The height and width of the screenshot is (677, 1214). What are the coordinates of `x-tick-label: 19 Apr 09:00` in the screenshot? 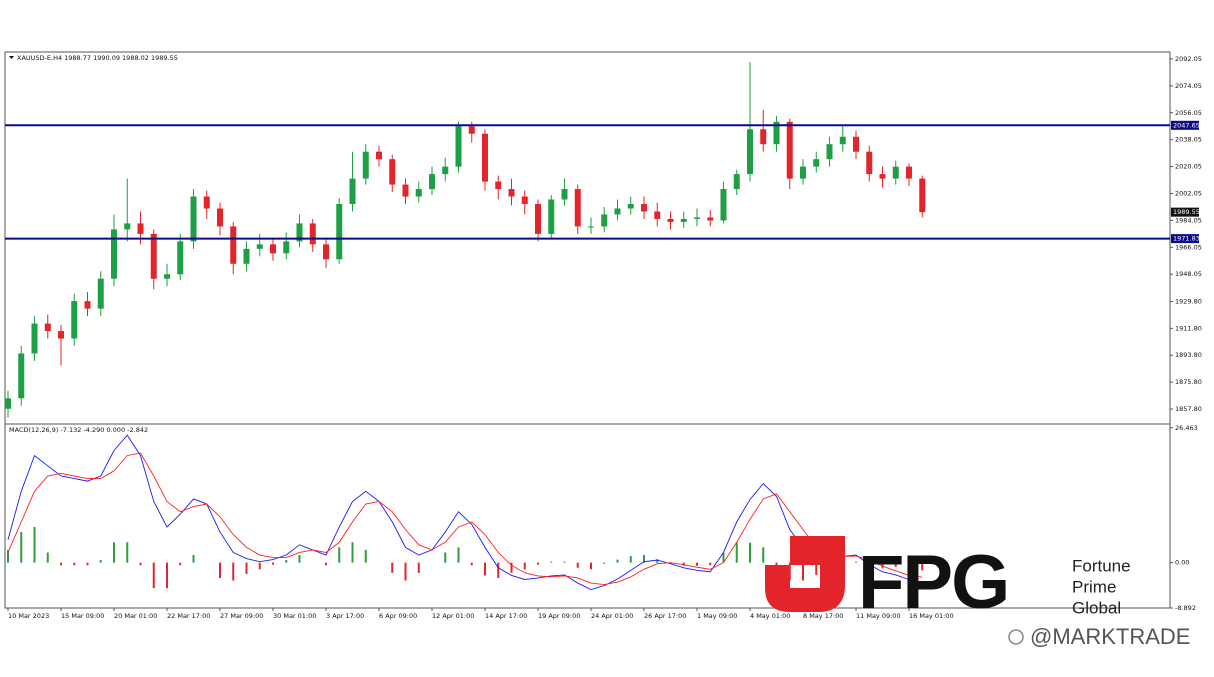 It's located at (559, 616).